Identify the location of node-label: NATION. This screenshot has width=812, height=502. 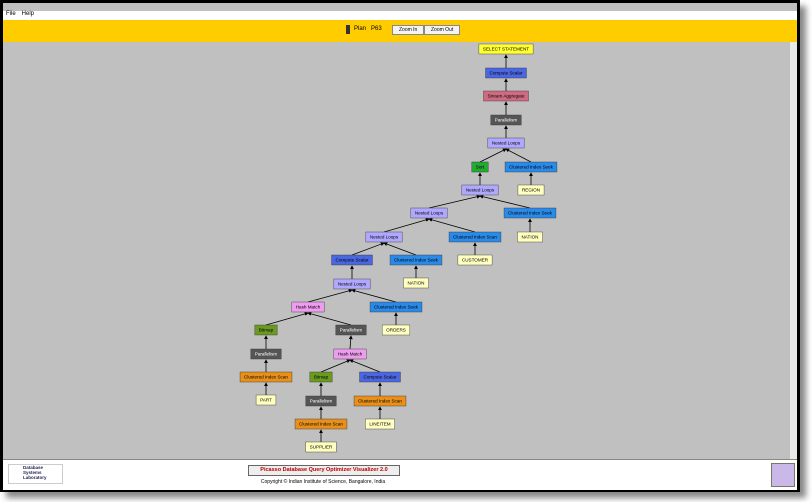
(415, 283).